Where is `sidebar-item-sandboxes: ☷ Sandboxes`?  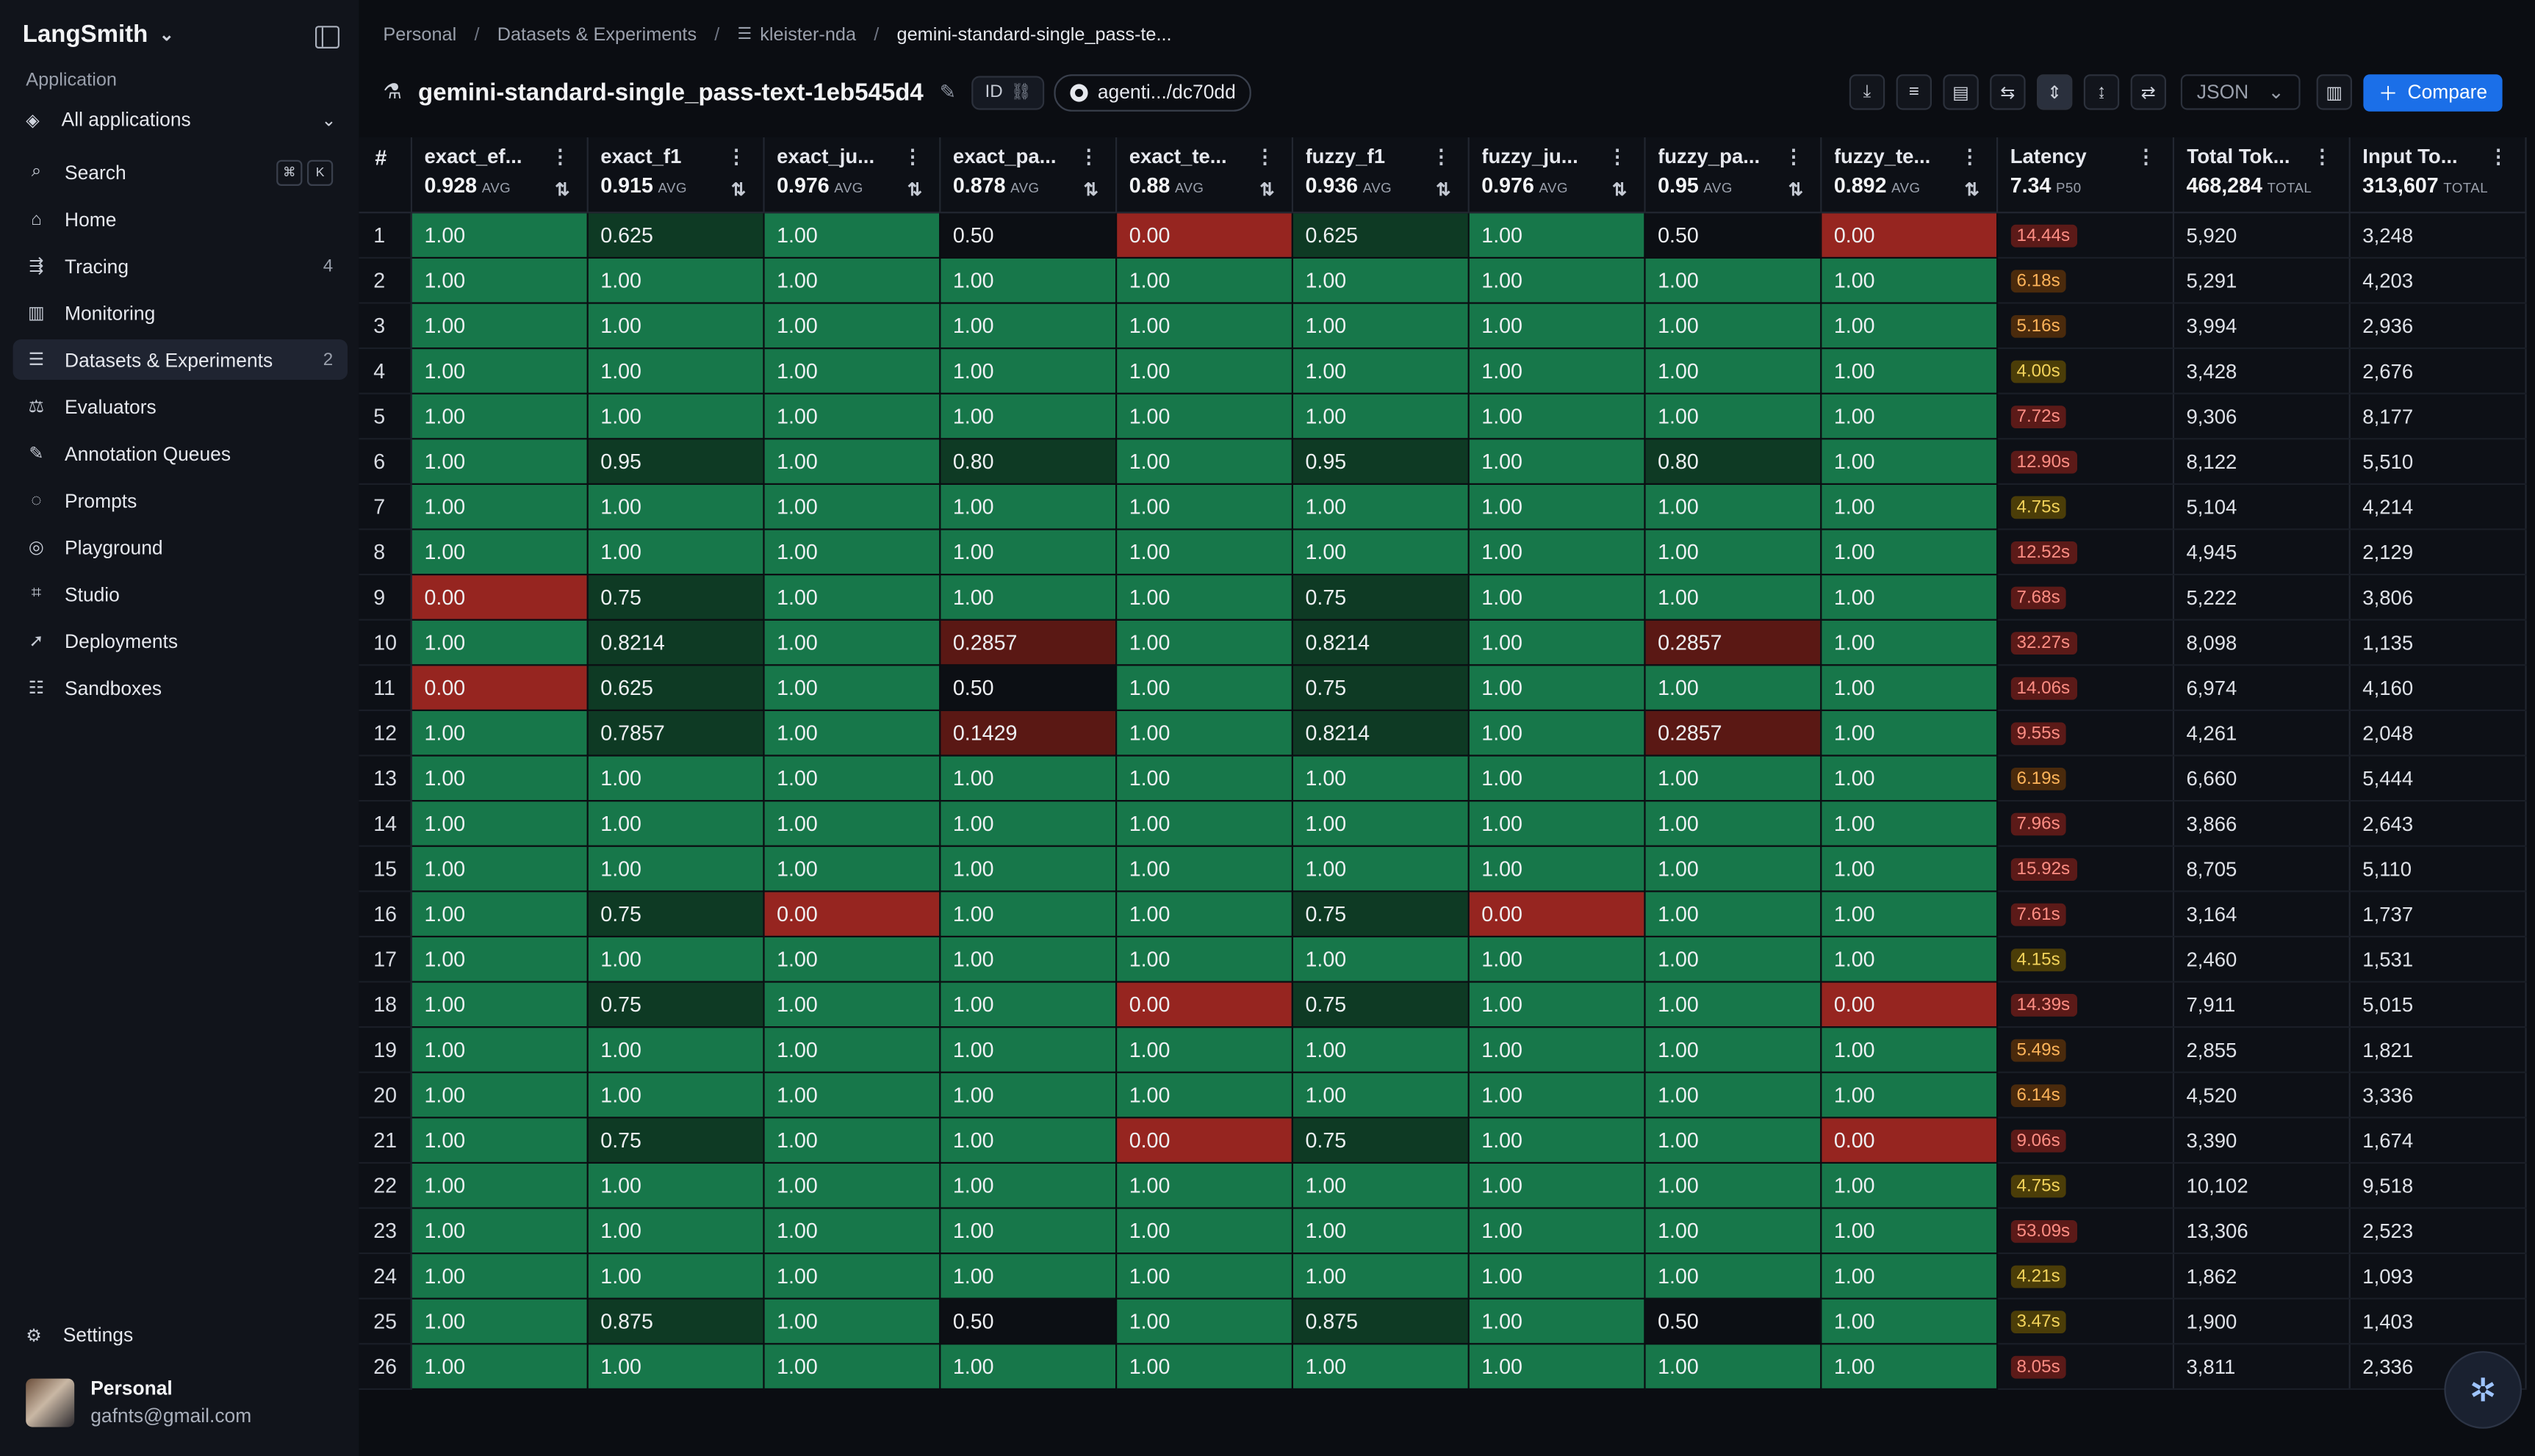
sidebar-item-sandboxes: ☷ Sandboxes is located at coordinates (180, 688).